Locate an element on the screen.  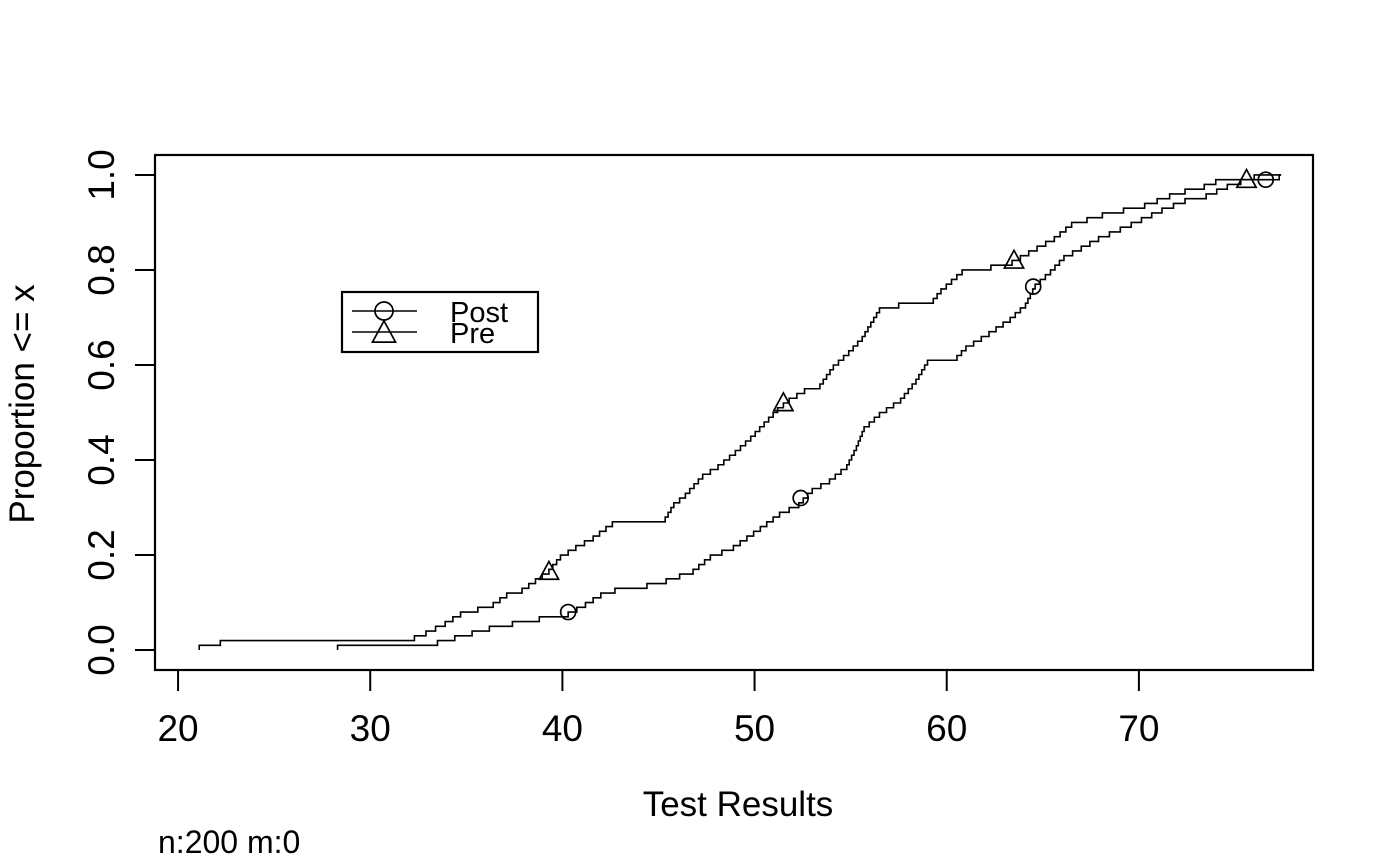
legend-shapes is located at coordinates (440, 322).